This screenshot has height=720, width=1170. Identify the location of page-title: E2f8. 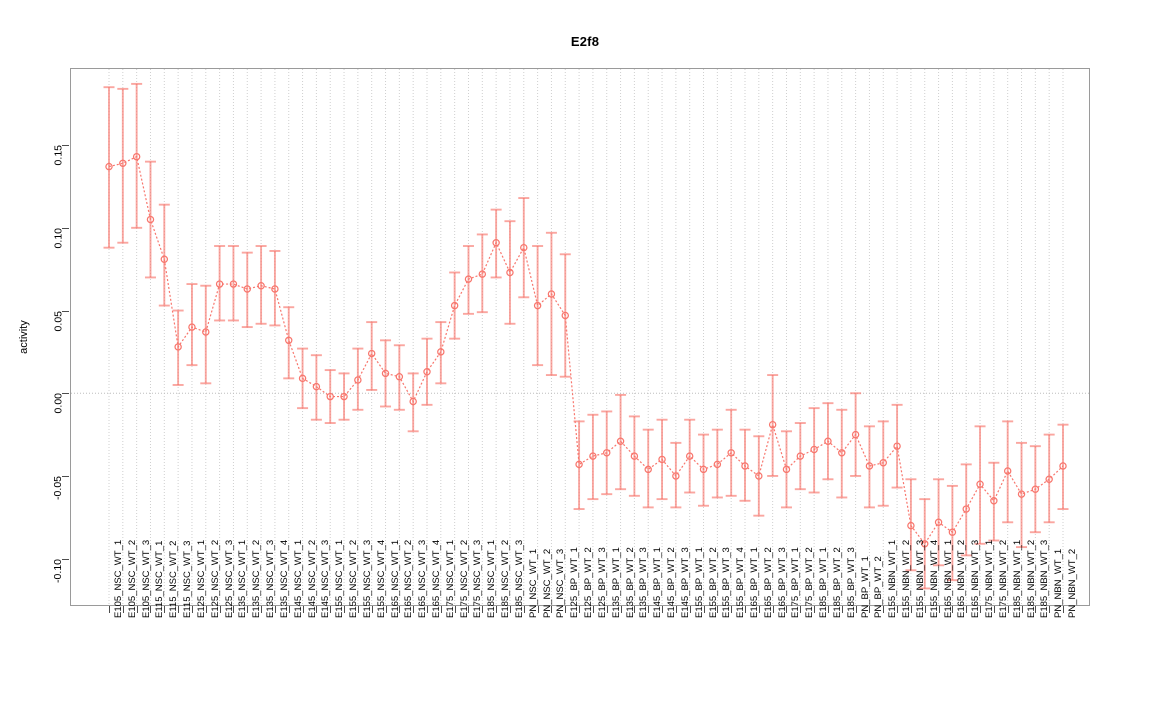
(585, 41).